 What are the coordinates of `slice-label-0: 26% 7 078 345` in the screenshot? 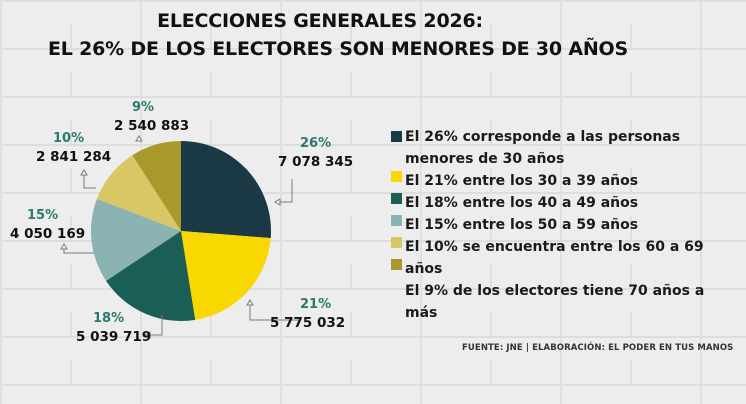 It's located at (315, 153).